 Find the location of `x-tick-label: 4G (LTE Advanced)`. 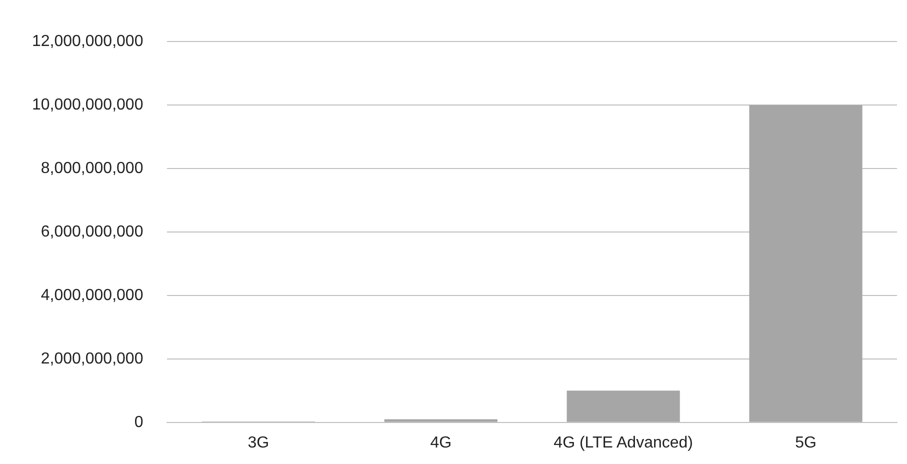

x-tick-label: 4G (LTE Advanced) is located at coordinates (623, 443).